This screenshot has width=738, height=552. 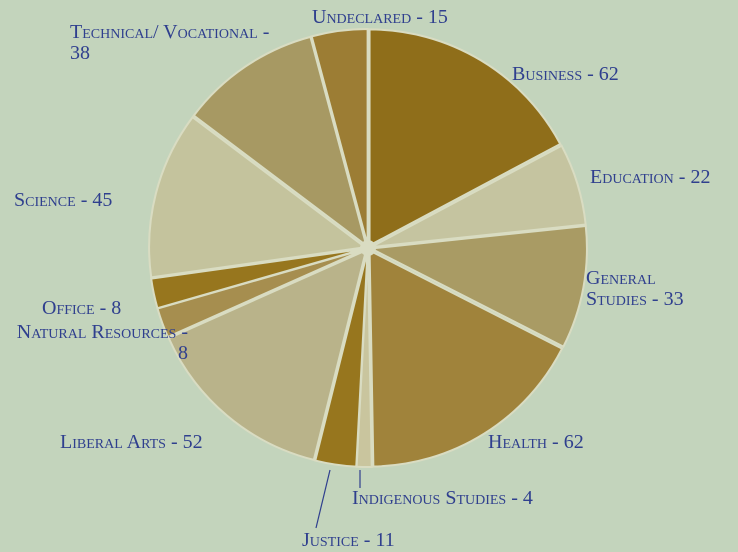 I want to click on slice-label: Indigenous Studies - 4, so click(x=502, y=498).